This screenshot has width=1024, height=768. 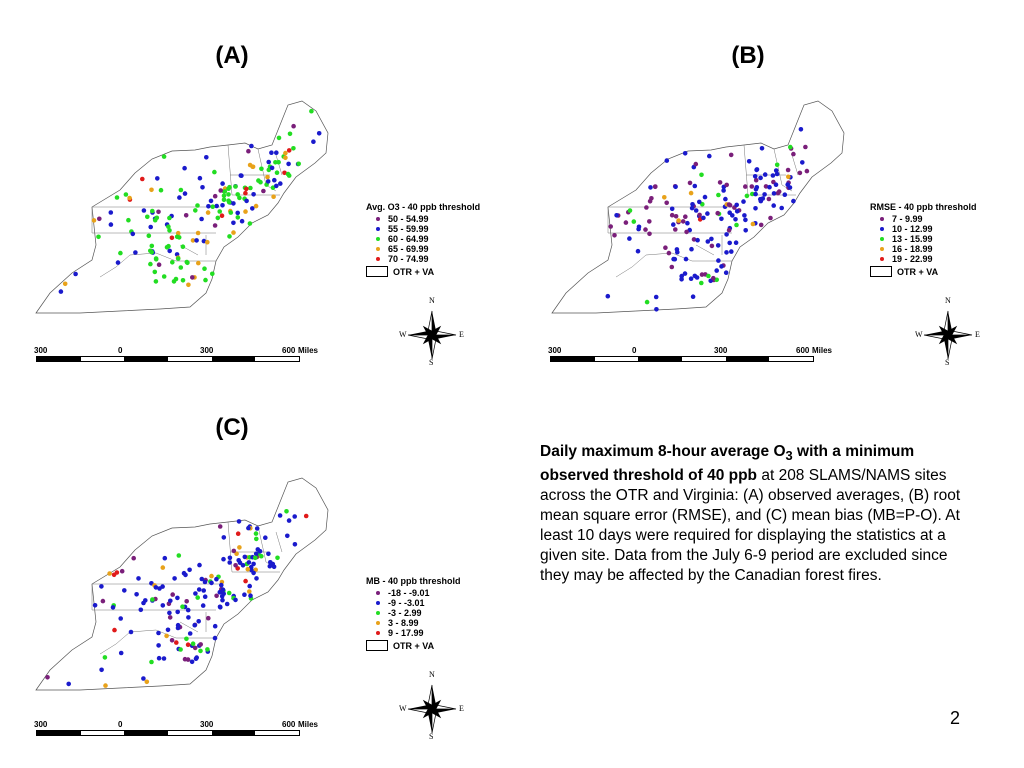 I want to click on legend-item: 7 - 9.99, so click(x=923, y=219).